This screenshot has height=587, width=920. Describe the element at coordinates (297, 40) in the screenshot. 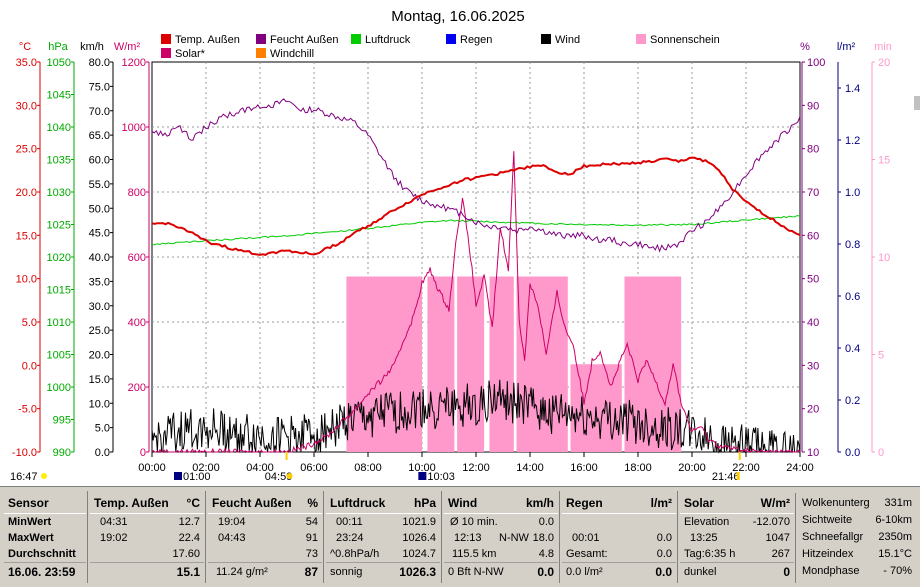

I see `legend-item: Feucht Außen` at that location.